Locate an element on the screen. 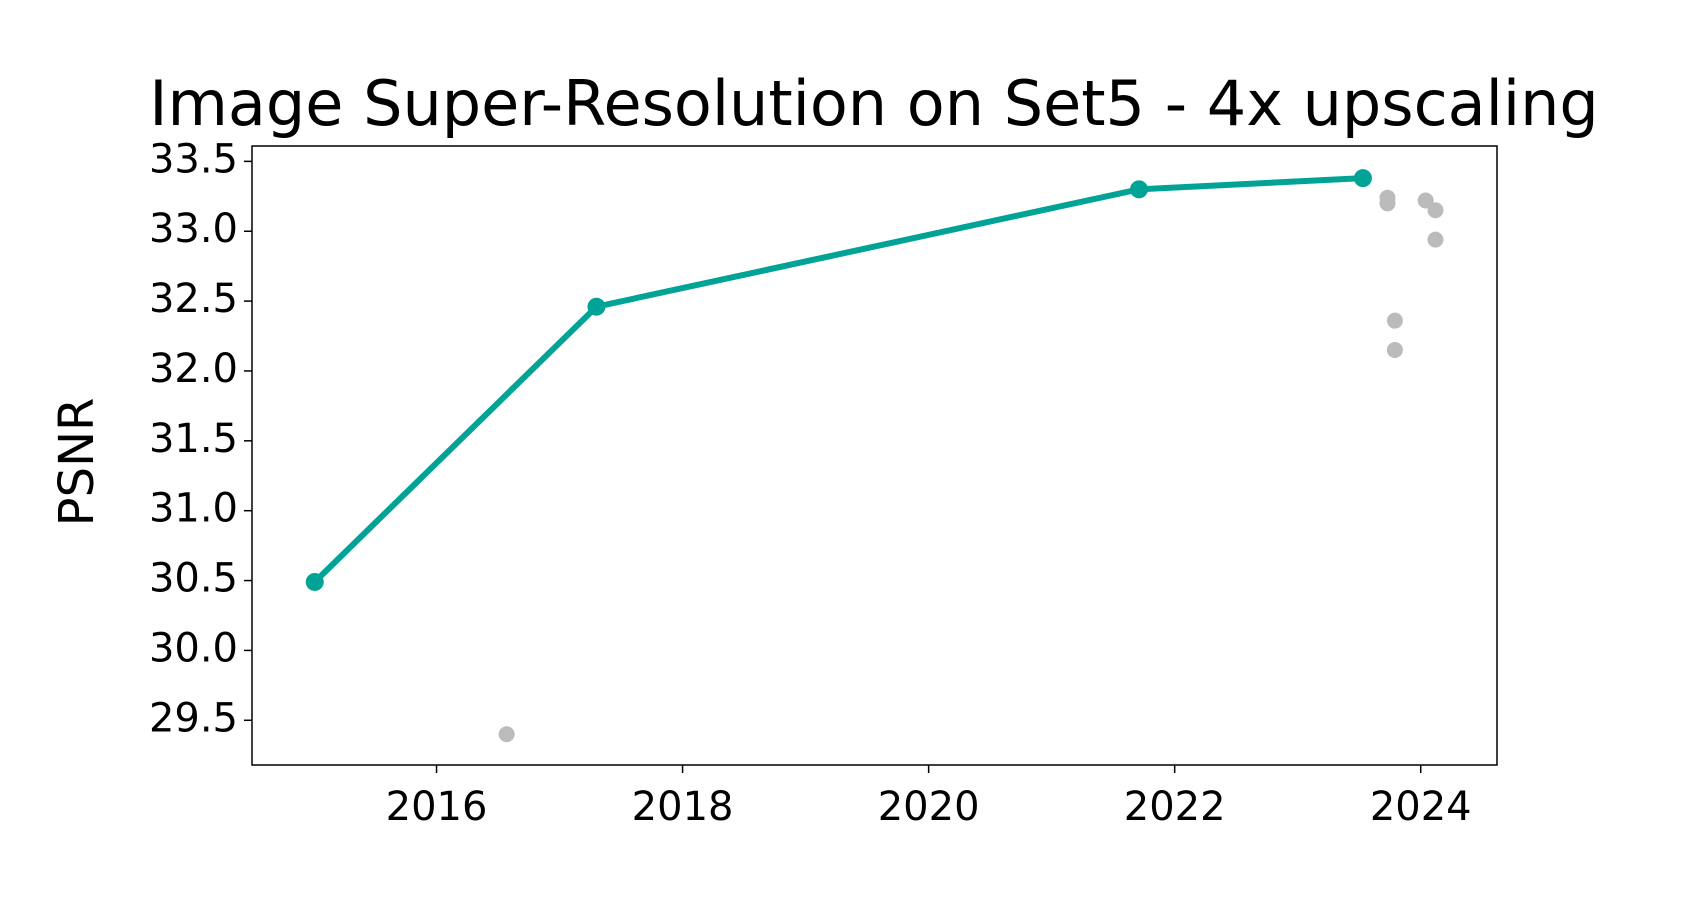  x-tick-label: 2024 is located at coordinates (1421, 807).